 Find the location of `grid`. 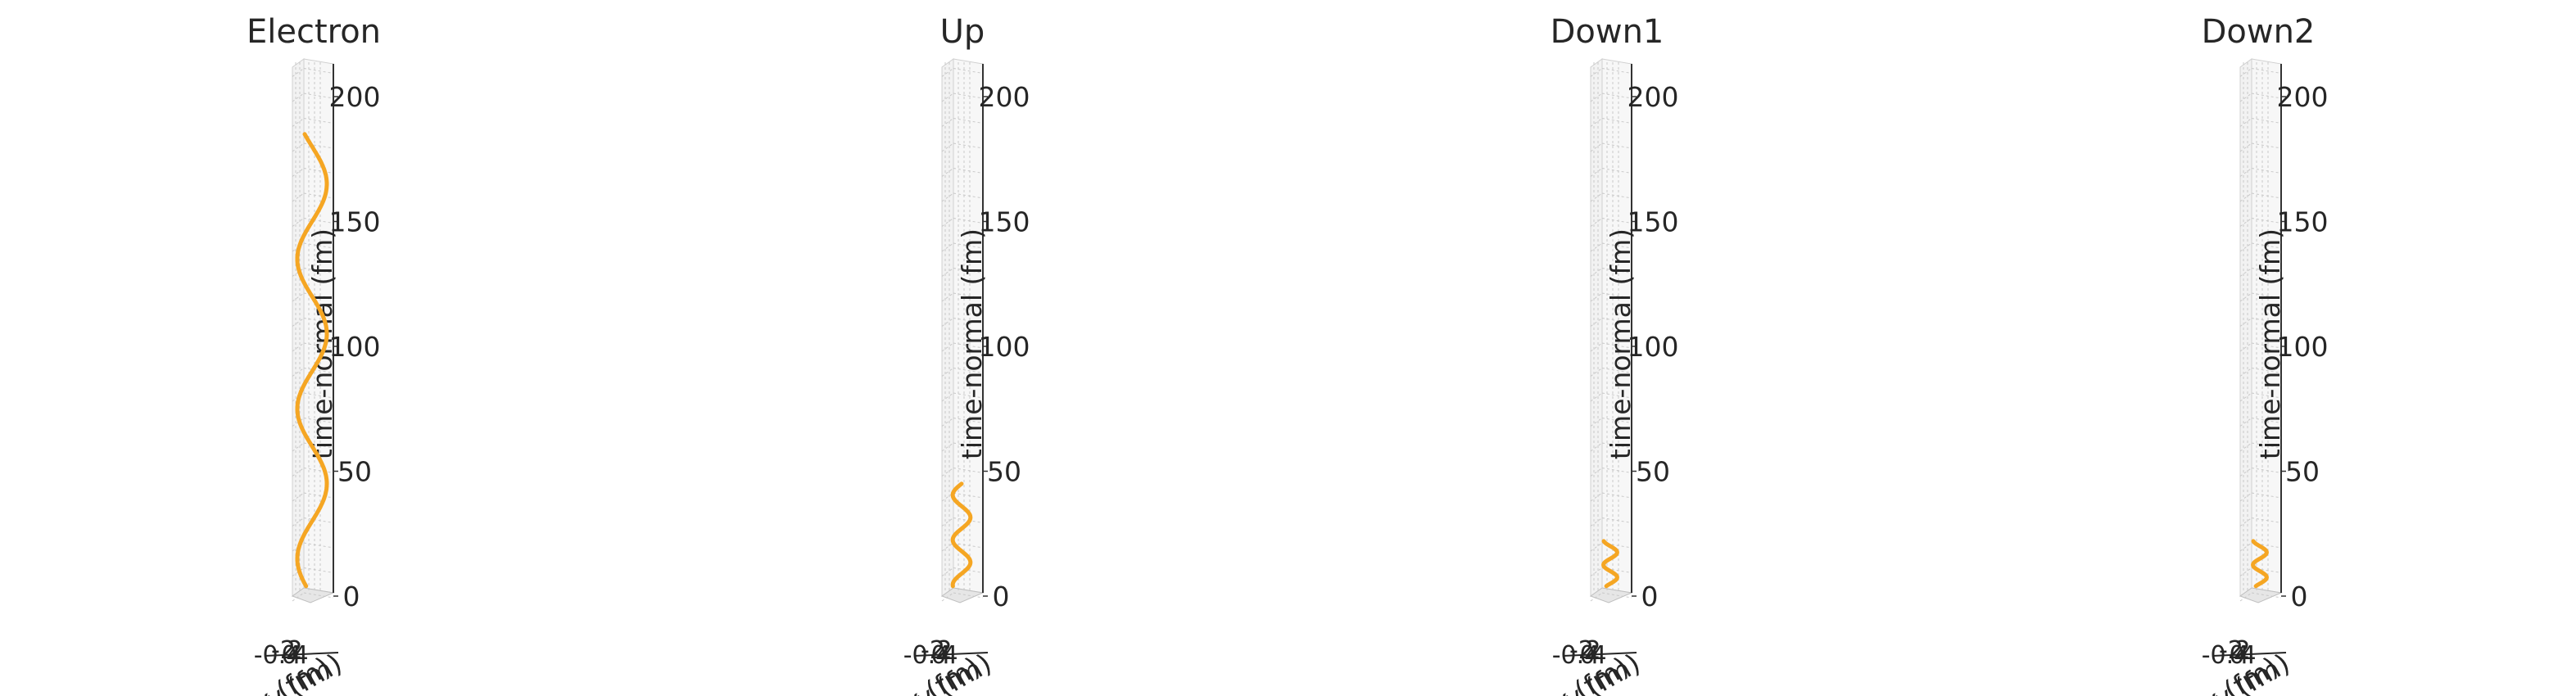

grid is located at coordinates (1611, 332).